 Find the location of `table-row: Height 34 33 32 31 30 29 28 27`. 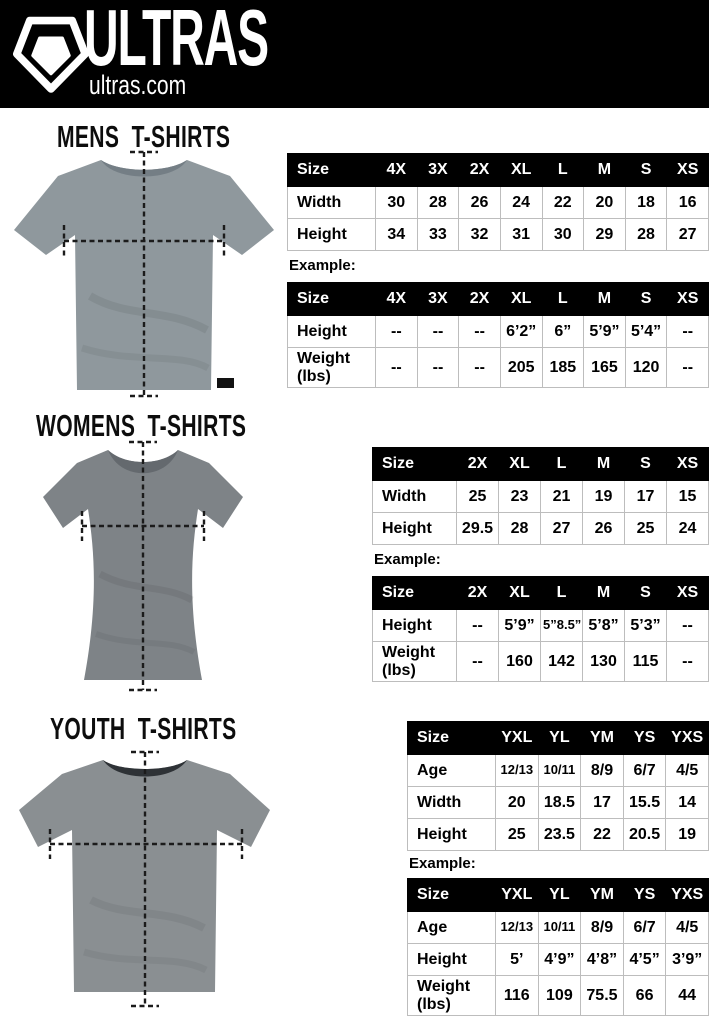

table-row: Height 34 33 32 31 30 29 28 27 is located at coordinates (498, 234).